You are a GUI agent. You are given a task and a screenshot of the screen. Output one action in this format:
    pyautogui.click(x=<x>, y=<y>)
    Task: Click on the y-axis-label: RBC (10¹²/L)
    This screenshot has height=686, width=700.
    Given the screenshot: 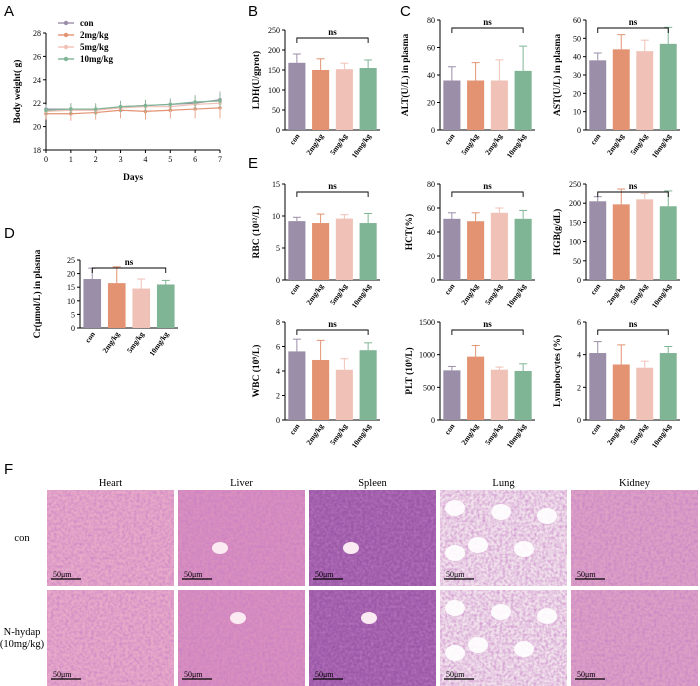 What is the action you would take?
    pyautogui.click(x=256, y=232)
    